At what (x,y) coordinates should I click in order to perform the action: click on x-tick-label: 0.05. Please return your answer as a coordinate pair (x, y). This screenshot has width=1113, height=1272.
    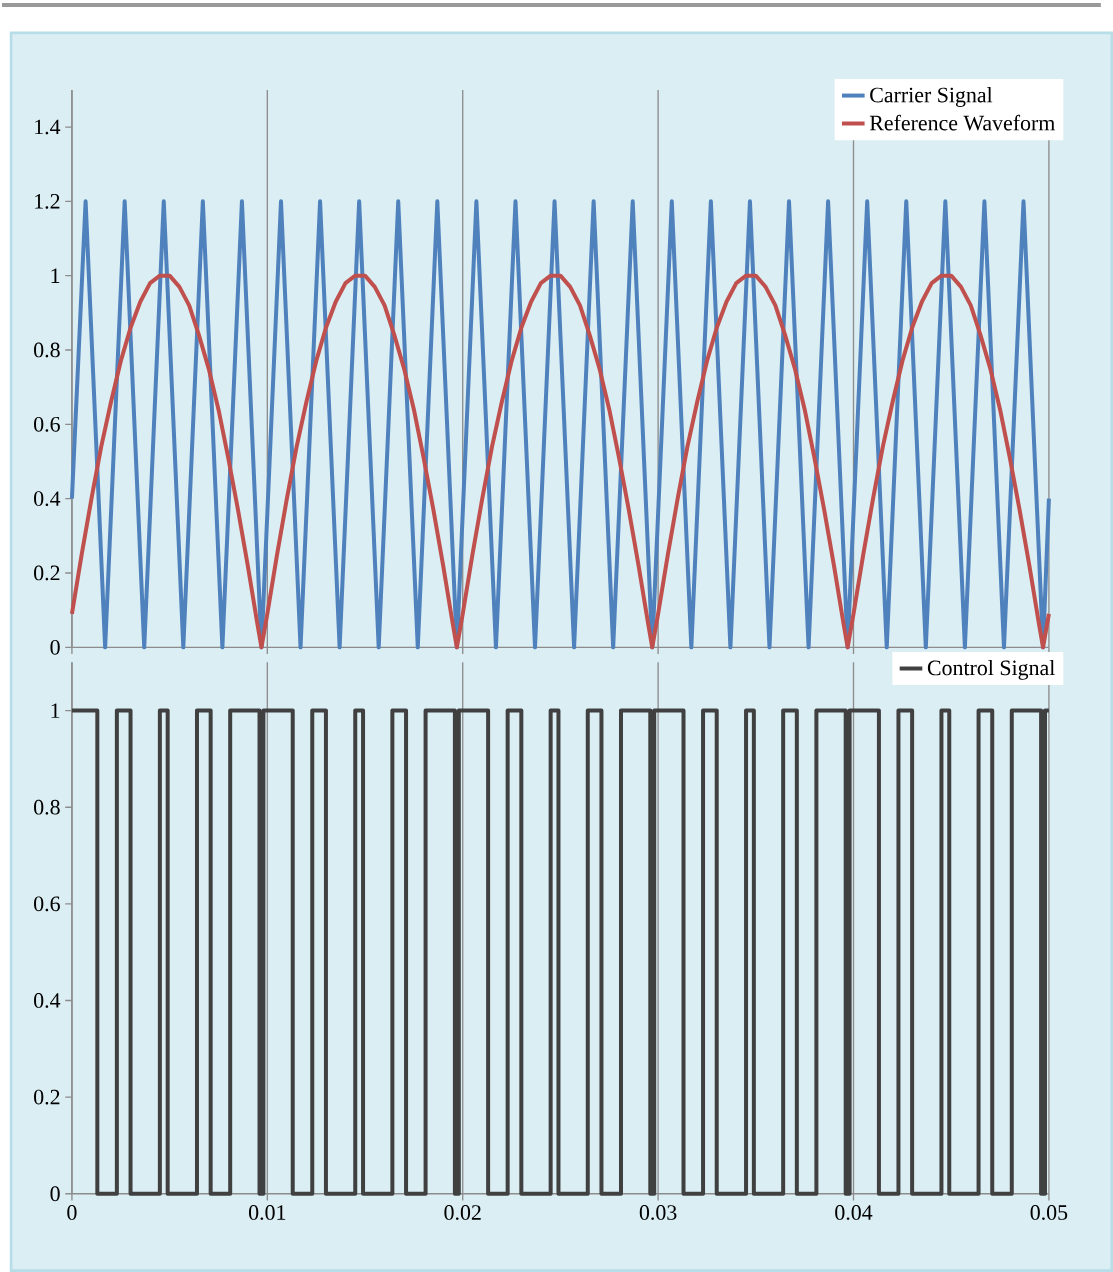
    Looking at the image, I should click on (1049, 1212).